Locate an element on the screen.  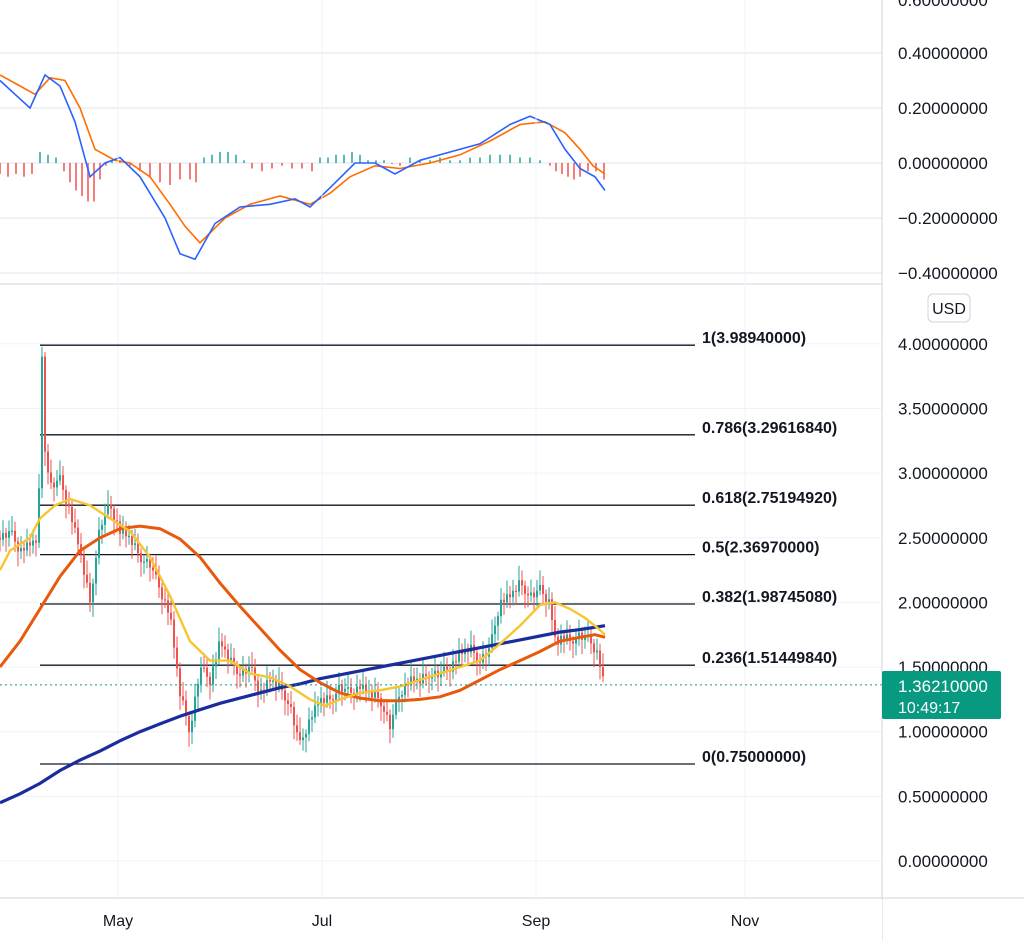
time-tick-label: Sep is located at coordinates (536, 921).